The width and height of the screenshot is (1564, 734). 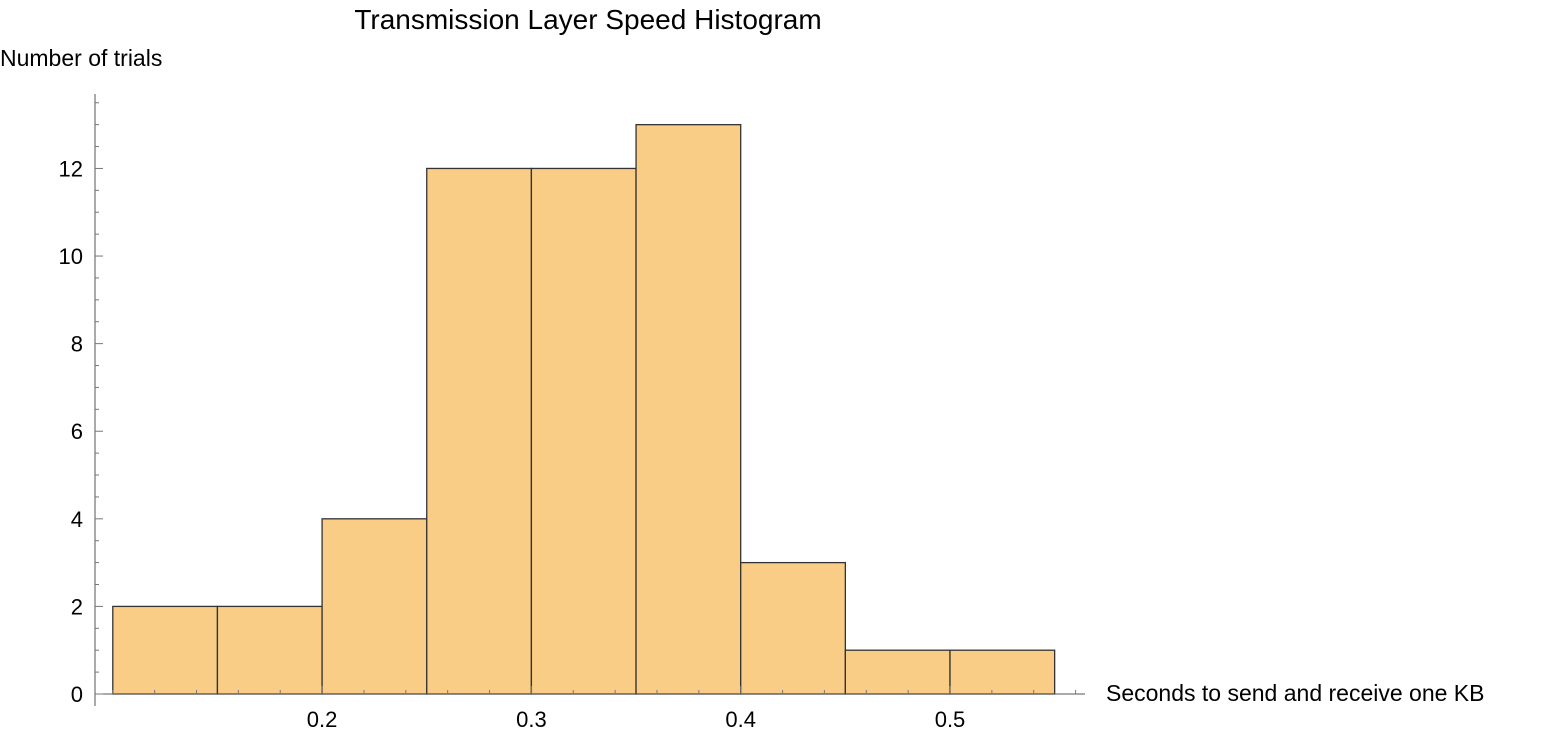 I want to click on y-axis-label: Number of trials, so click(x=81, y=58).